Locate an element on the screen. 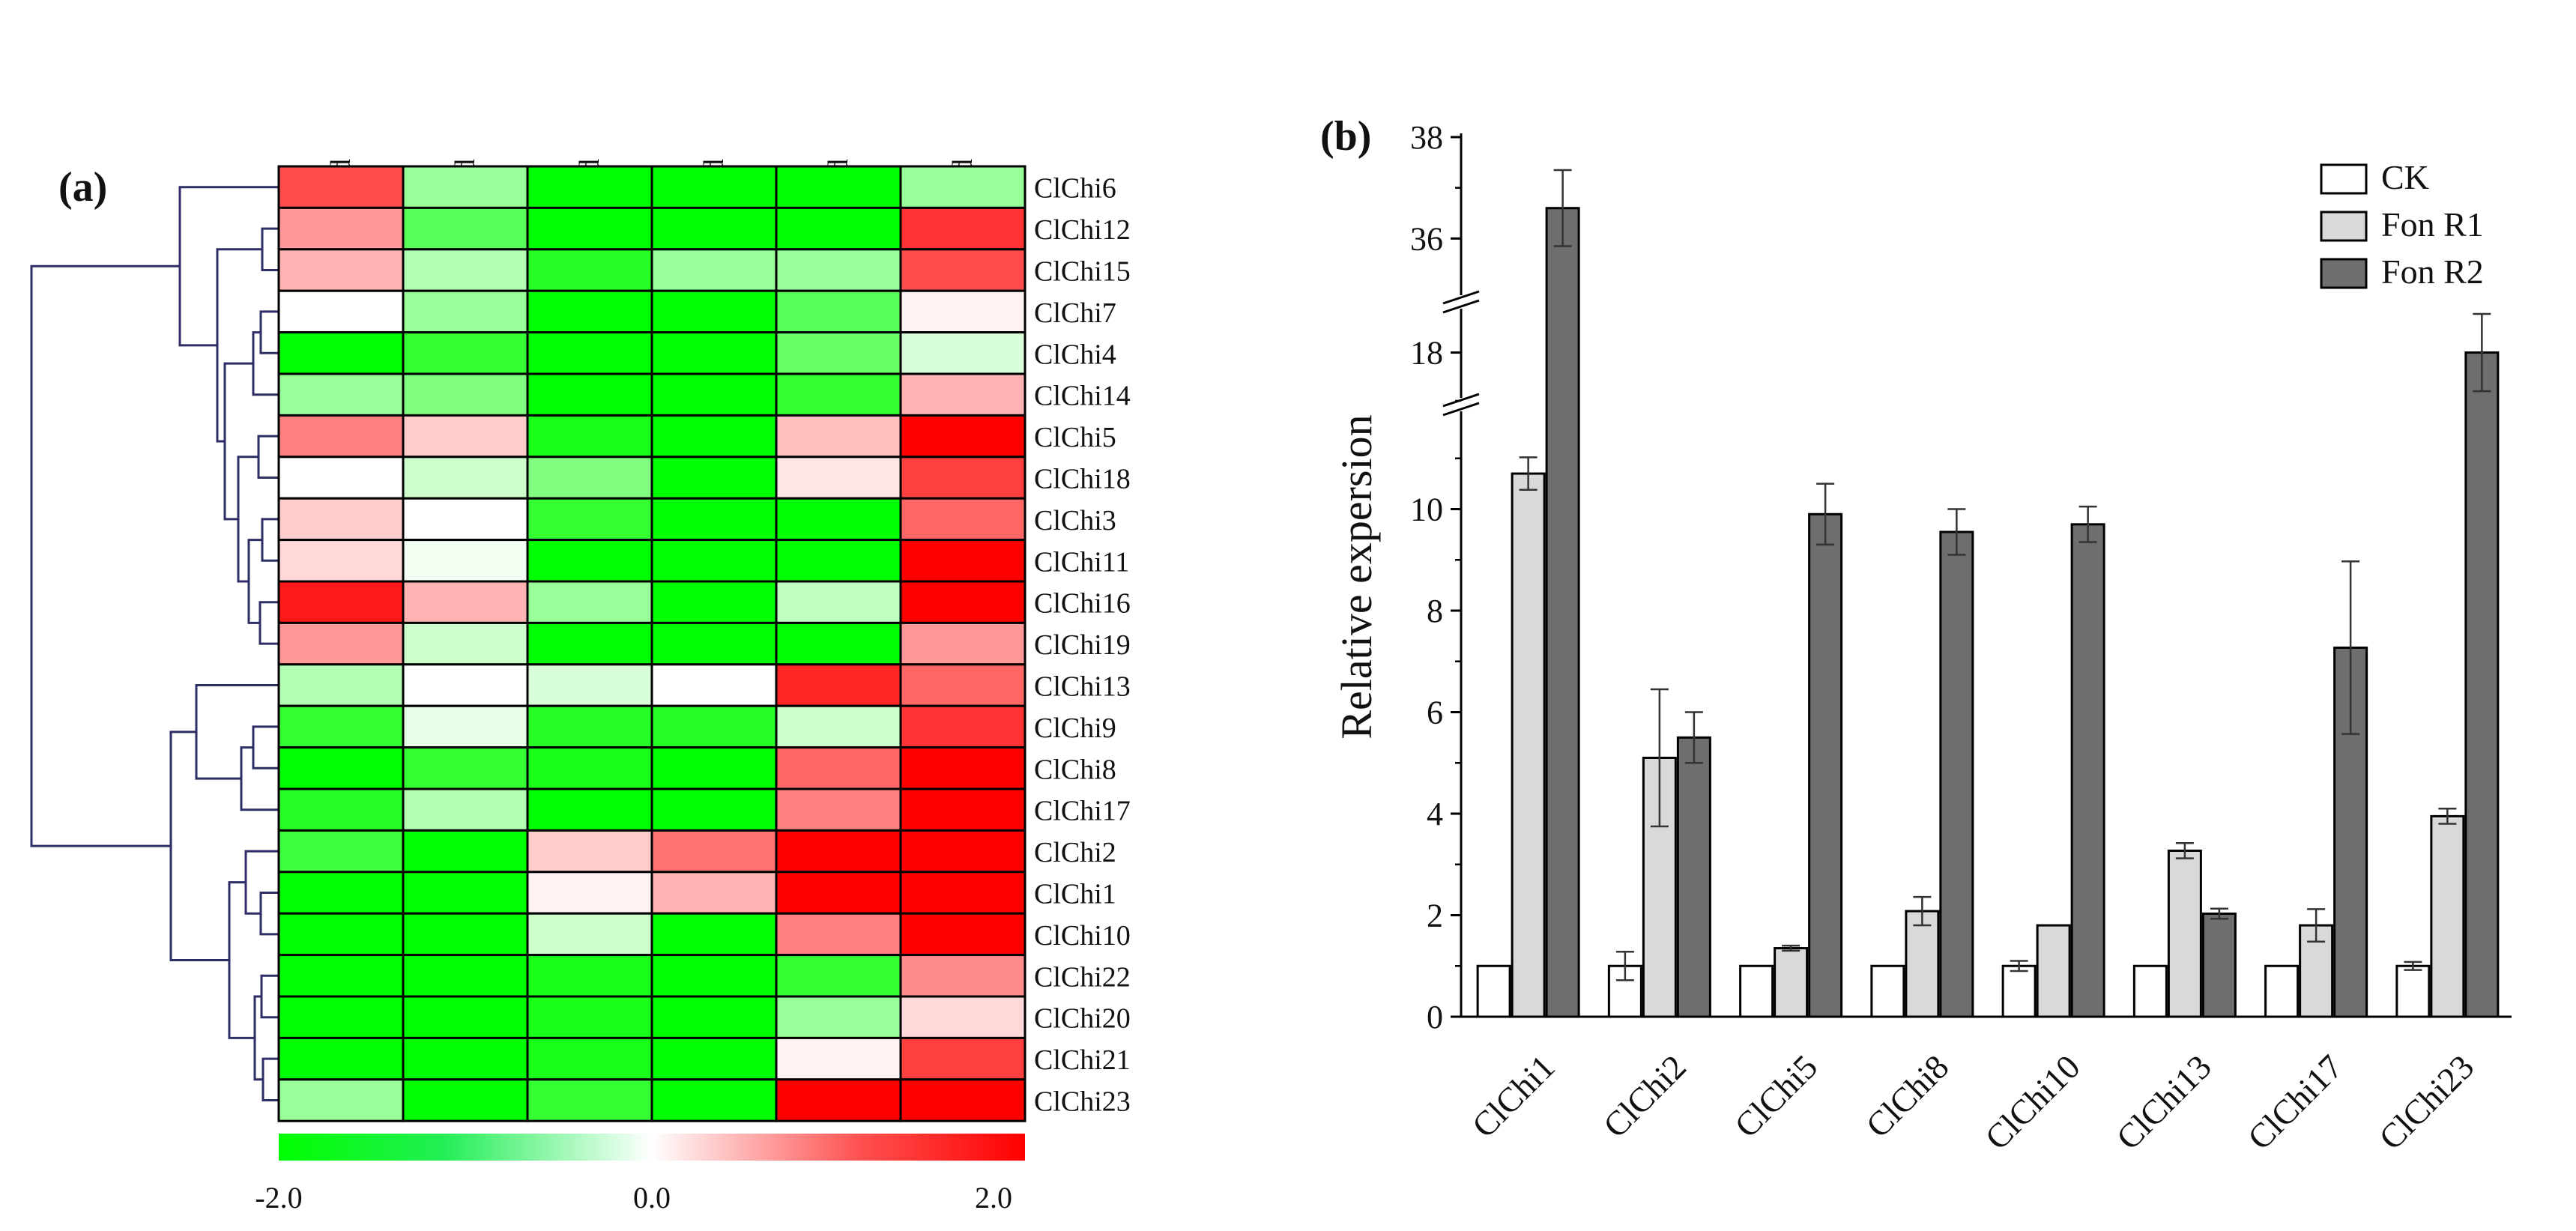 This screenshot has width=2576, height=1231. row-label: ClChi1 is located at coordinates (1075, 895).